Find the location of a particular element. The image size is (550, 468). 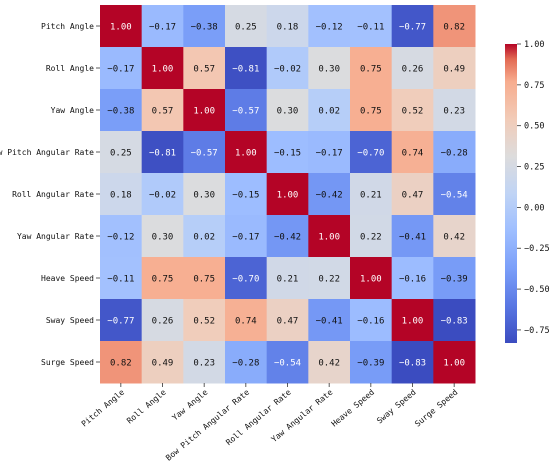

cell-value-label: −0.41 is located at coordinates (329, 322).